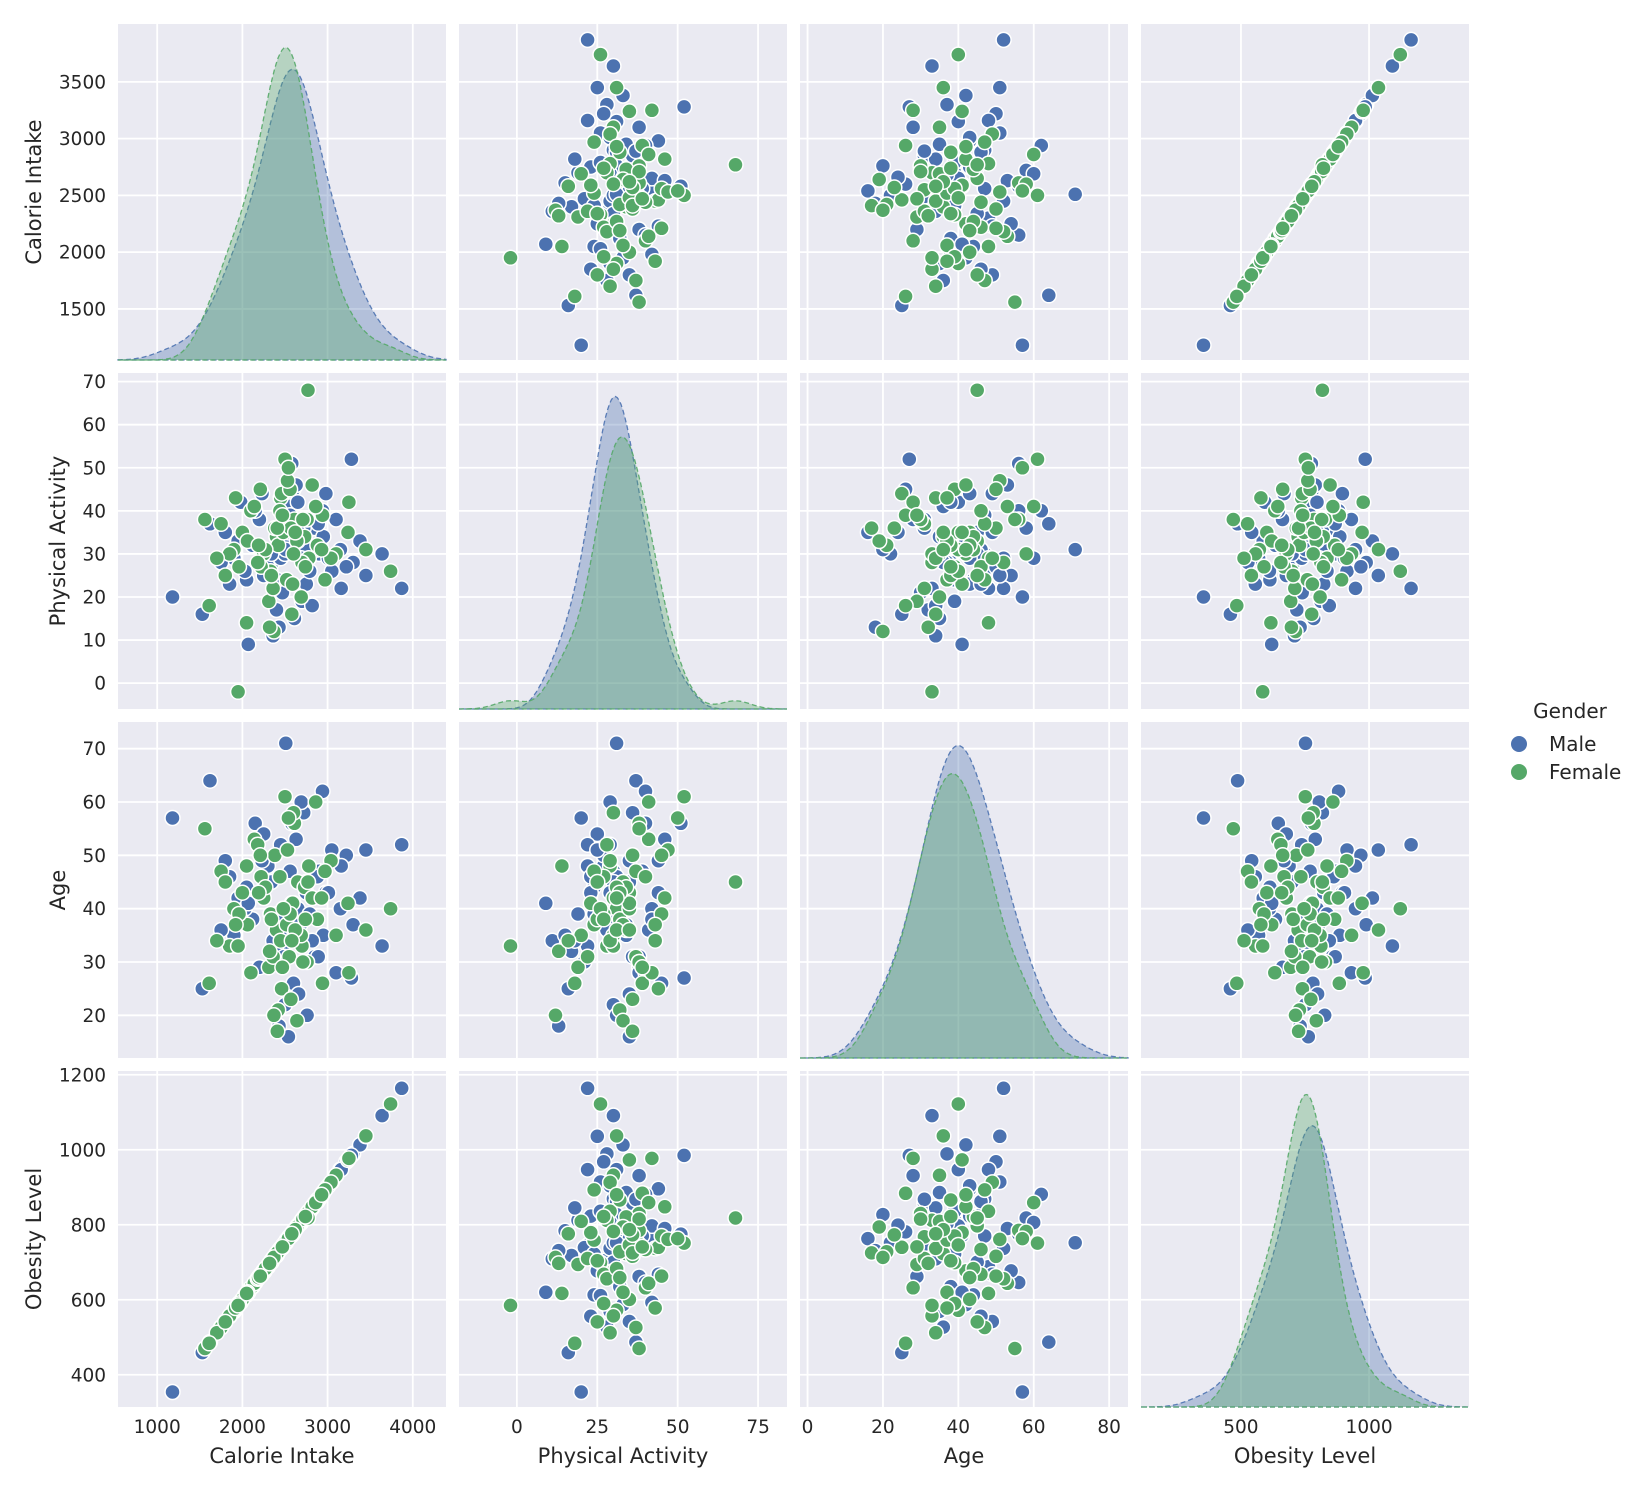 The width and height of the screenshot is (1644, 1500). I want to click on y-tick-label: 50, so click(94, 856).